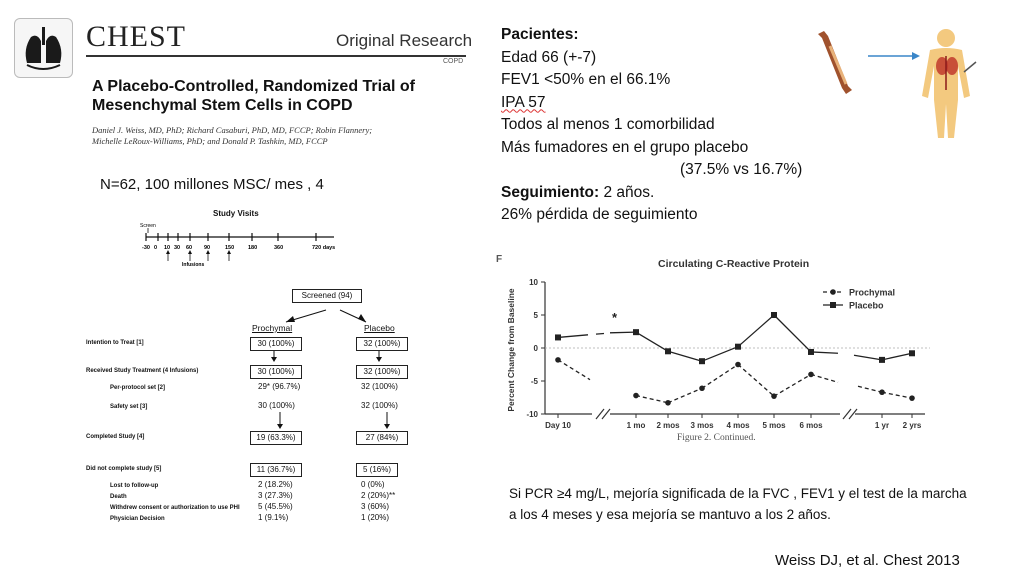  I want to click on arm-prochymal-label: Prochymal, so click(272, 328).